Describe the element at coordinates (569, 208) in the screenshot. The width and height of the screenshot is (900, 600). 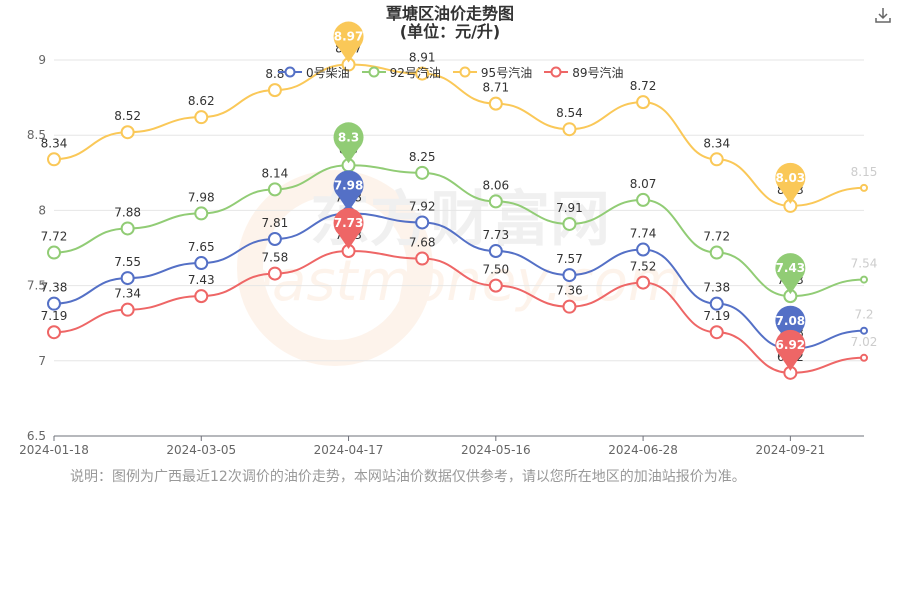
I see `data-label: 7.91` at that location.